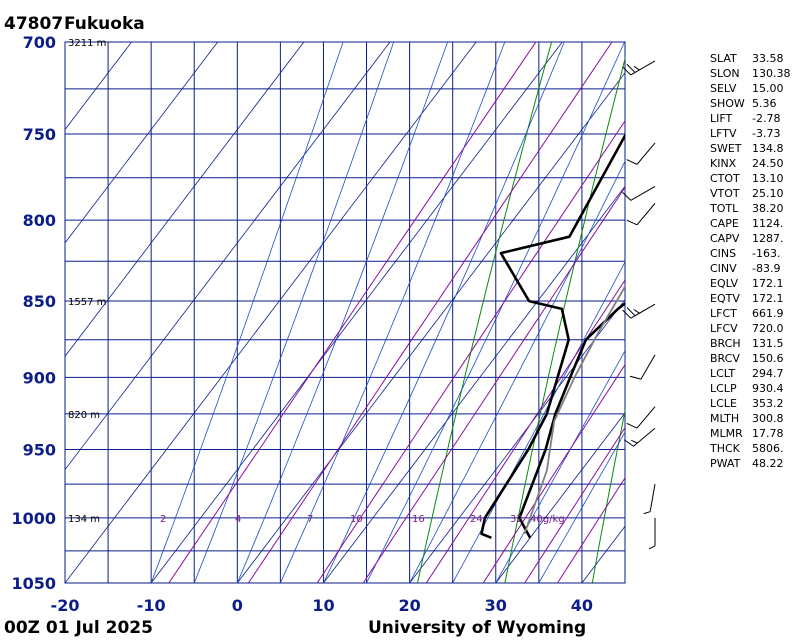 The width and height of the screenshot is (800, 640). I want to click on index-row: EQTV 172.1, so click(747, 298).